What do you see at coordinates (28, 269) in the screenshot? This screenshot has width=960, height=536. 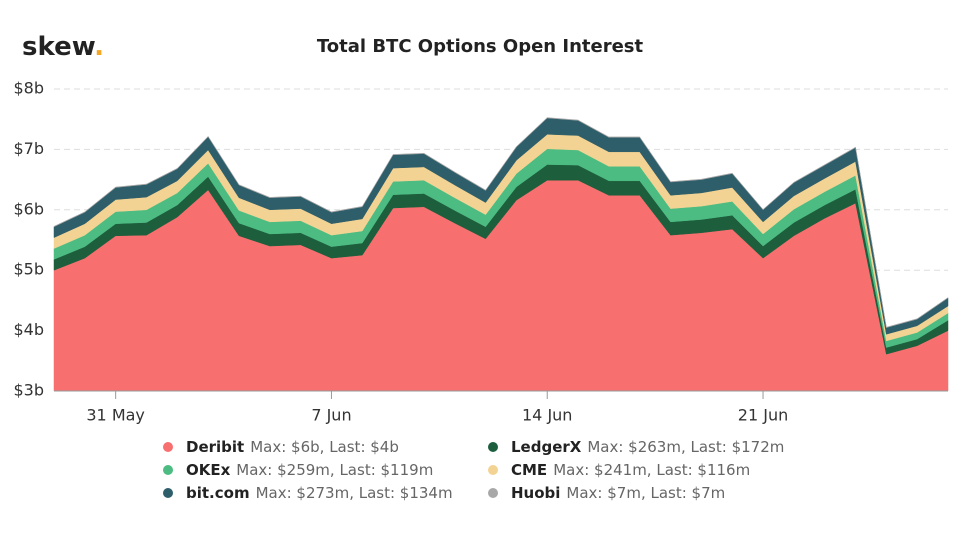 I see `y-tick-label: $5b` at bounding box center [28, 269].